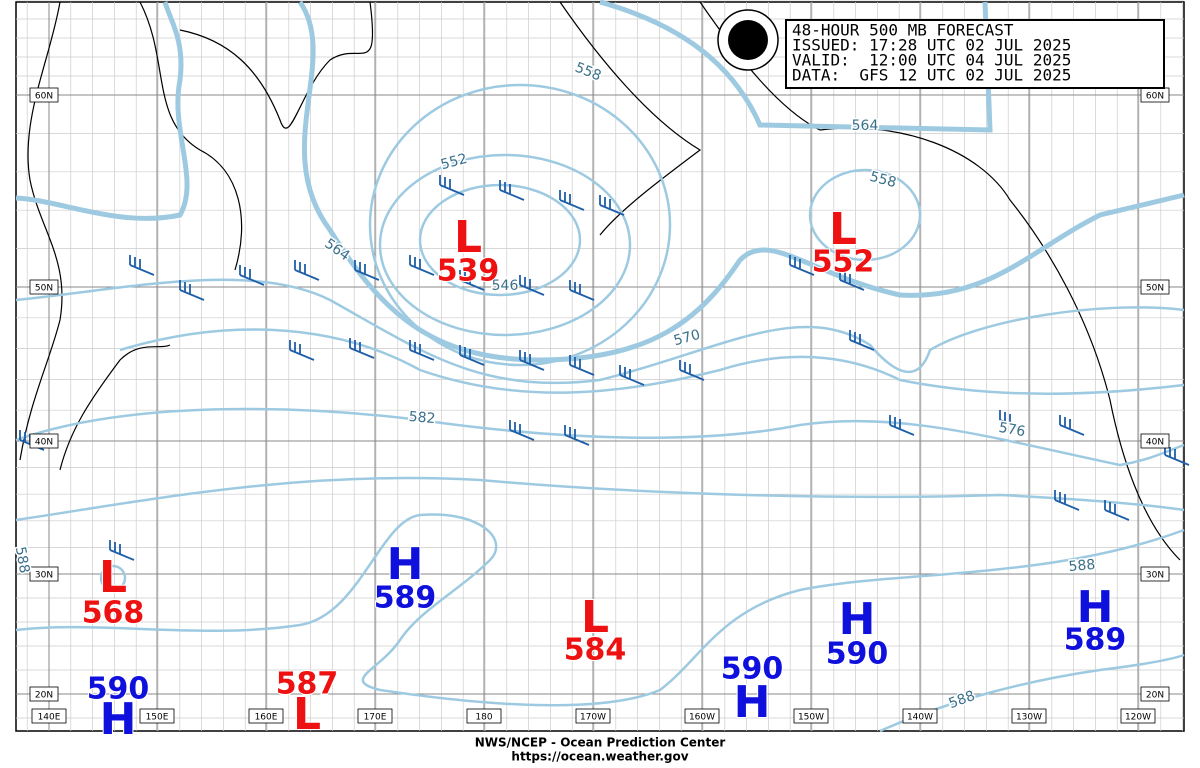 This screenshot has width=1200, height=768. What do you see at coordinates (865, 126) in the screenshot?
I see `contour-label: 564` at bounding box center [865, 126].